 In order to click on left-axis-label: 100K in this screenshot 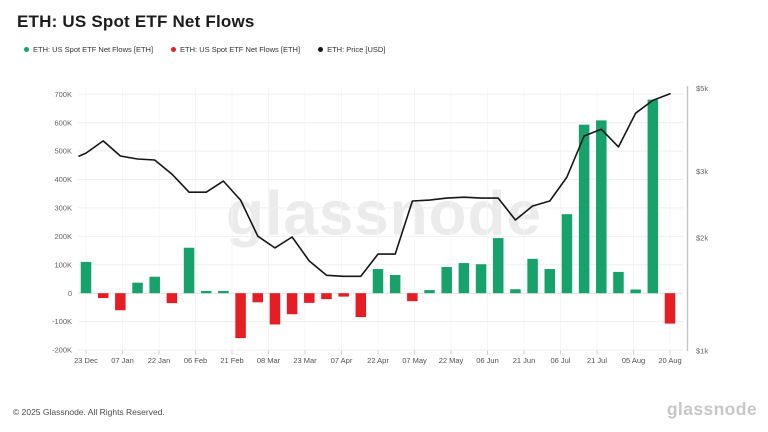, I will do `click(63, 264)`.